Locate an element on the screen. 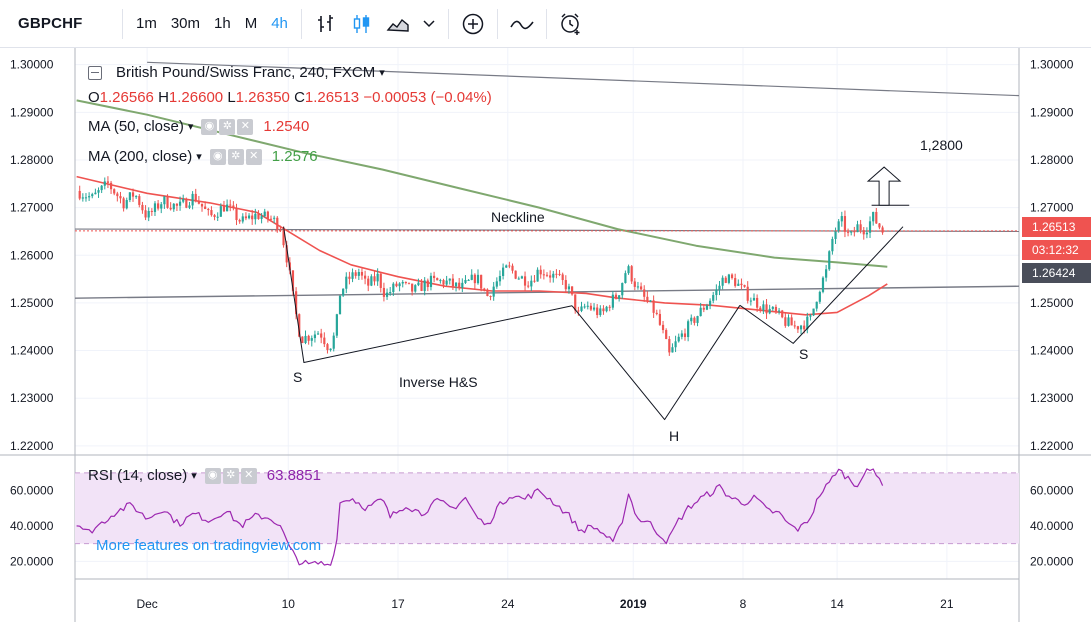  rsi-tick-right: 20.0000 is located at coordinates (1052, 561).